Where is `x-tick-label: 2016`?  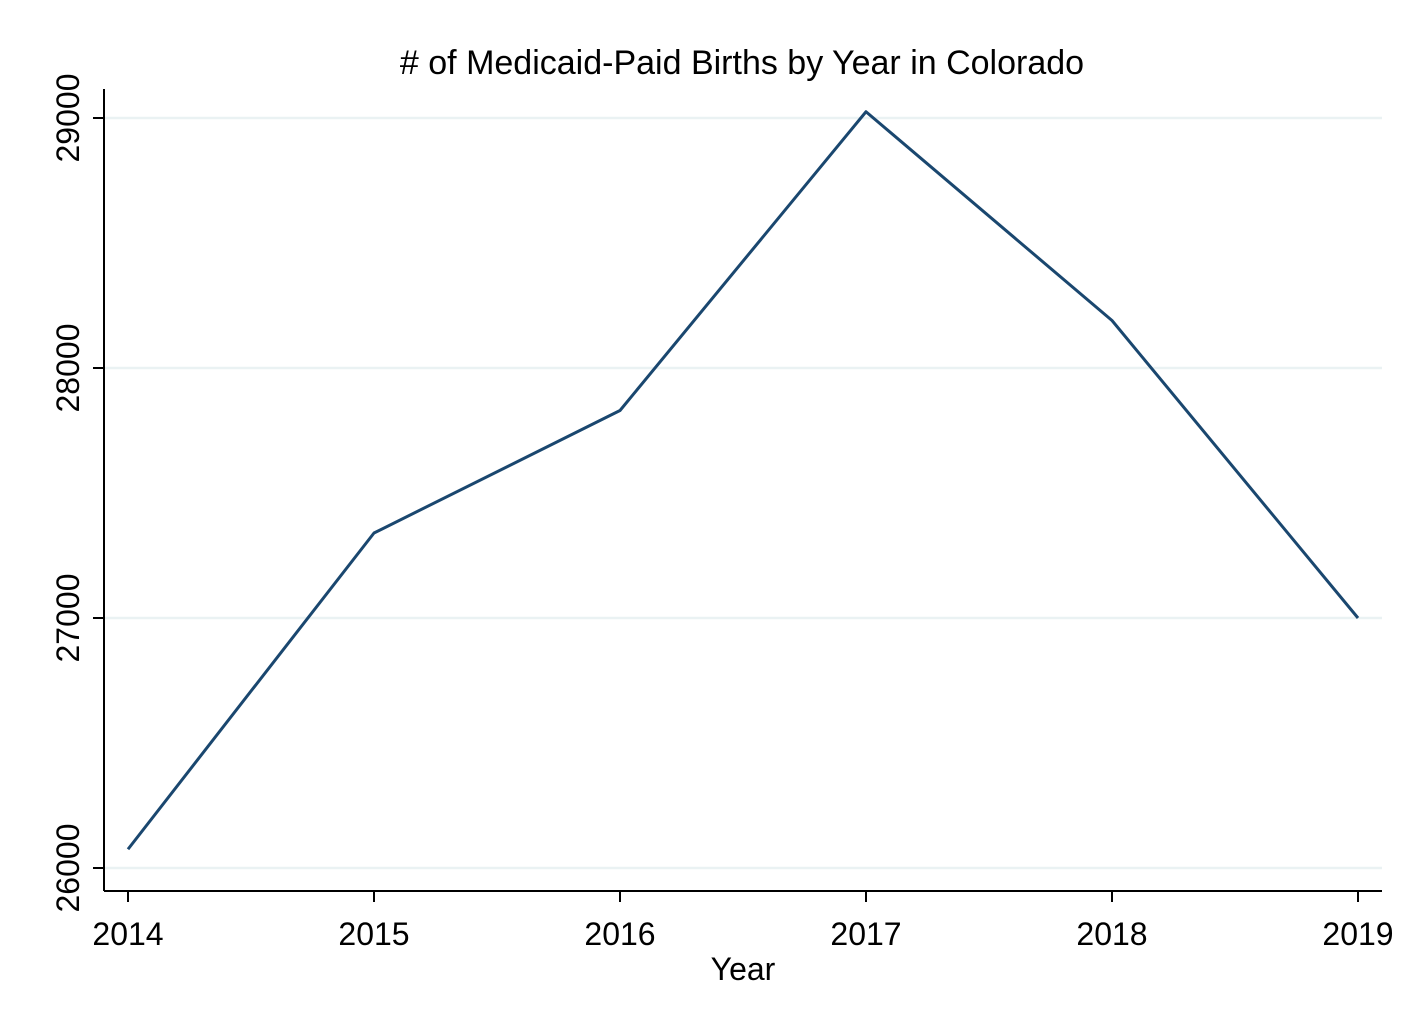
x-tick-label: 2016 is located at coordinates (619, 934).